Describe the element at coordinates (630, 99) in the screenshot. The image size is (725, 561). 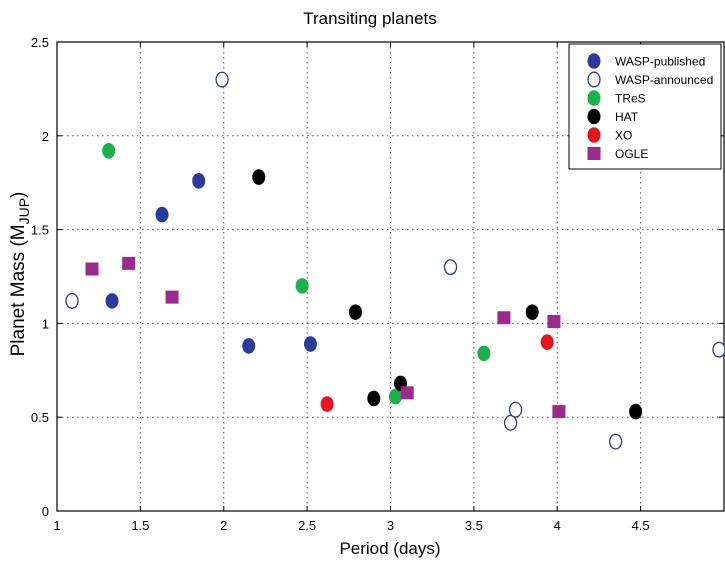
I see `legend-label-tres: TReS` at that location.